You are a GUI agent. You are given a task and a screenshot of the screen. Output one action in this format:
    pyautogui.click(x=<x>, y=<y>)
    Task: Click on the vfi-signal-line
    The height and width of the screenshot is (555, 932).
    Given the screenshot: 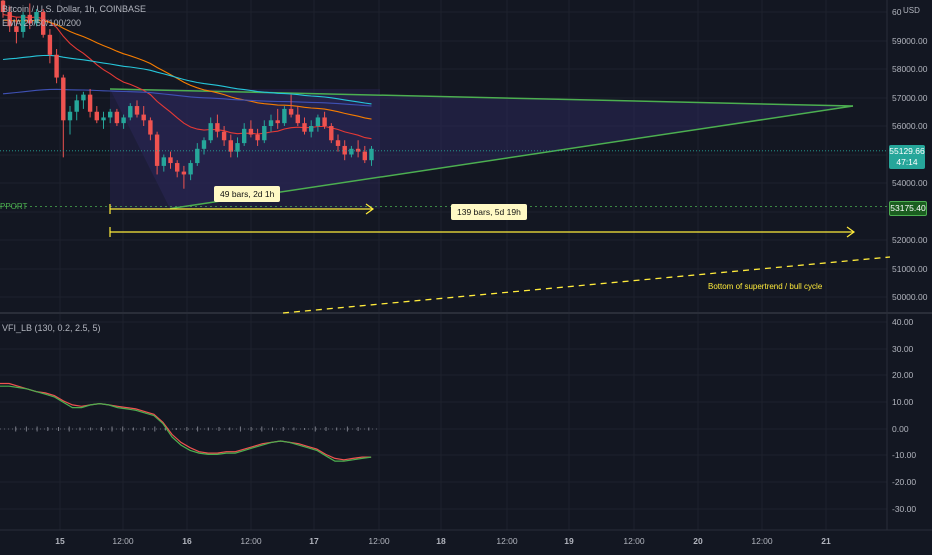 What is the action you would take?
    pyautogui.click(x=186, y=421)
    